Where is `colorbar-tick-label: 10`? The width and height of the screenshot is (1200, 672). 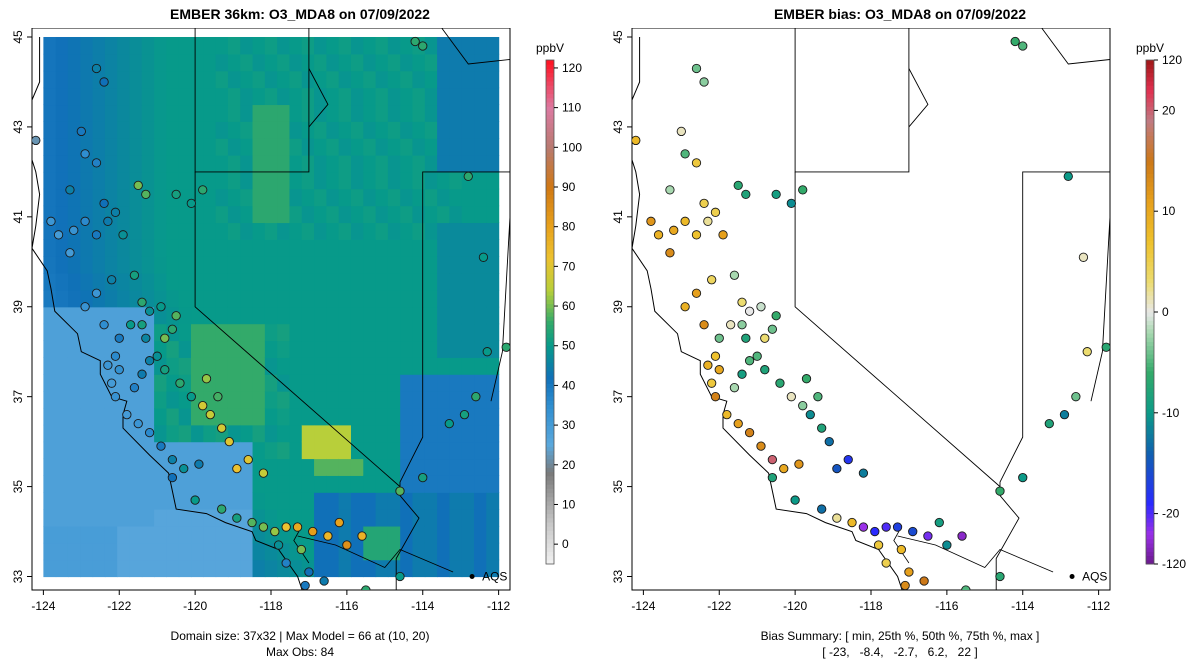
colorbar-tick-label: 10 is located at coordinates (1169, 211).